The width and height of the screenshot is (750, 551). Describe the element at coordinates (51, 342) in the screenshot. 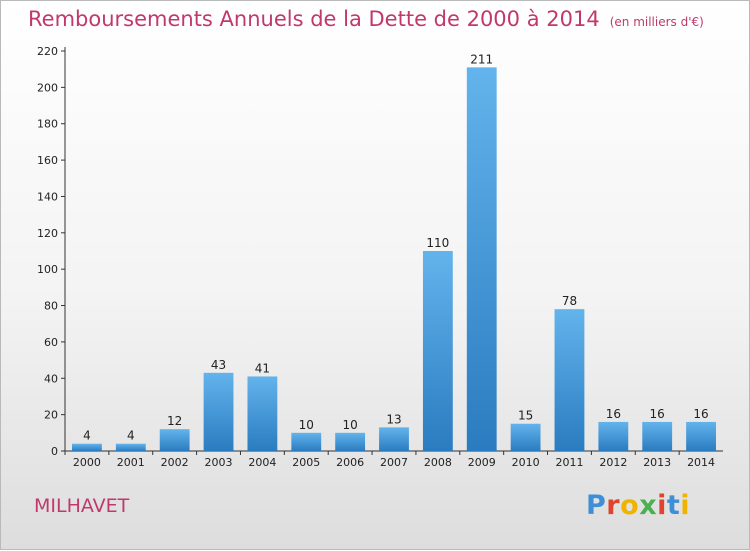

I see `y-tick-label: 60` at that location.